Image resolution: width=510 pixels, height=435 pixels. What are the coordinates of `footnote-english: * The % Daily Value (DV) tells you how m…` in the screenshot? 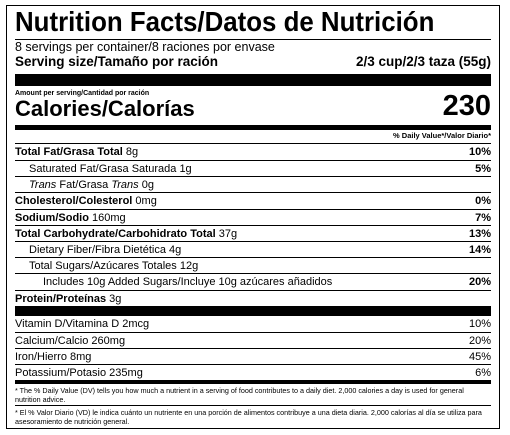 It's located at (239, 395).